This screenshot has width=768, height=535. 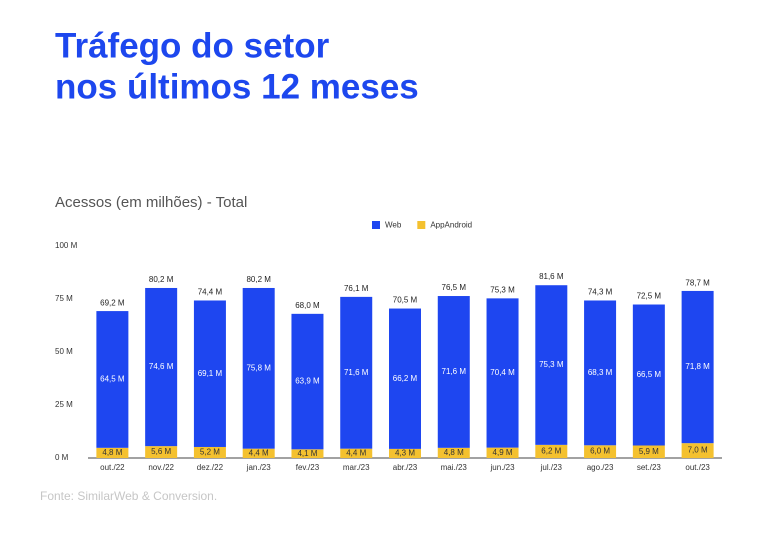 I want to click on y-tick-label: 75 M, so click(x=64, y=298).